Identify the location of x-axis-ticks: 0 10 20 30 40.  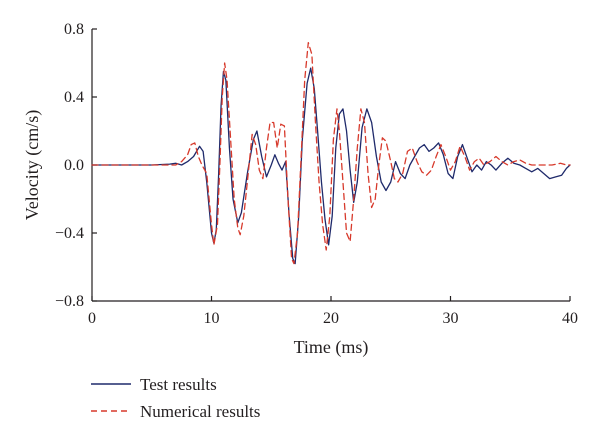
(333, 311).